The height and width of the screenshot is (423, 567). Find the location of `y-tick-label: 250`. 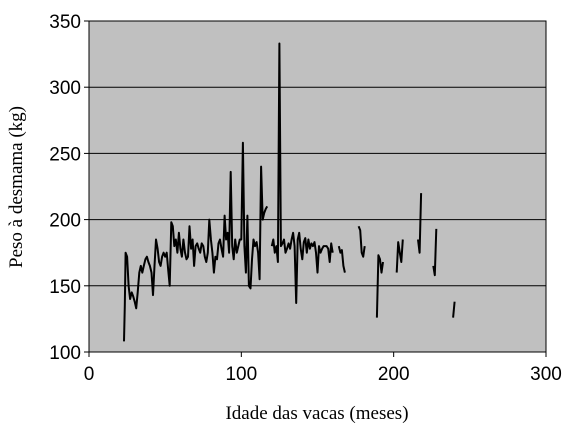

y-tick-label: 250 is located at coordinates (65, 154).